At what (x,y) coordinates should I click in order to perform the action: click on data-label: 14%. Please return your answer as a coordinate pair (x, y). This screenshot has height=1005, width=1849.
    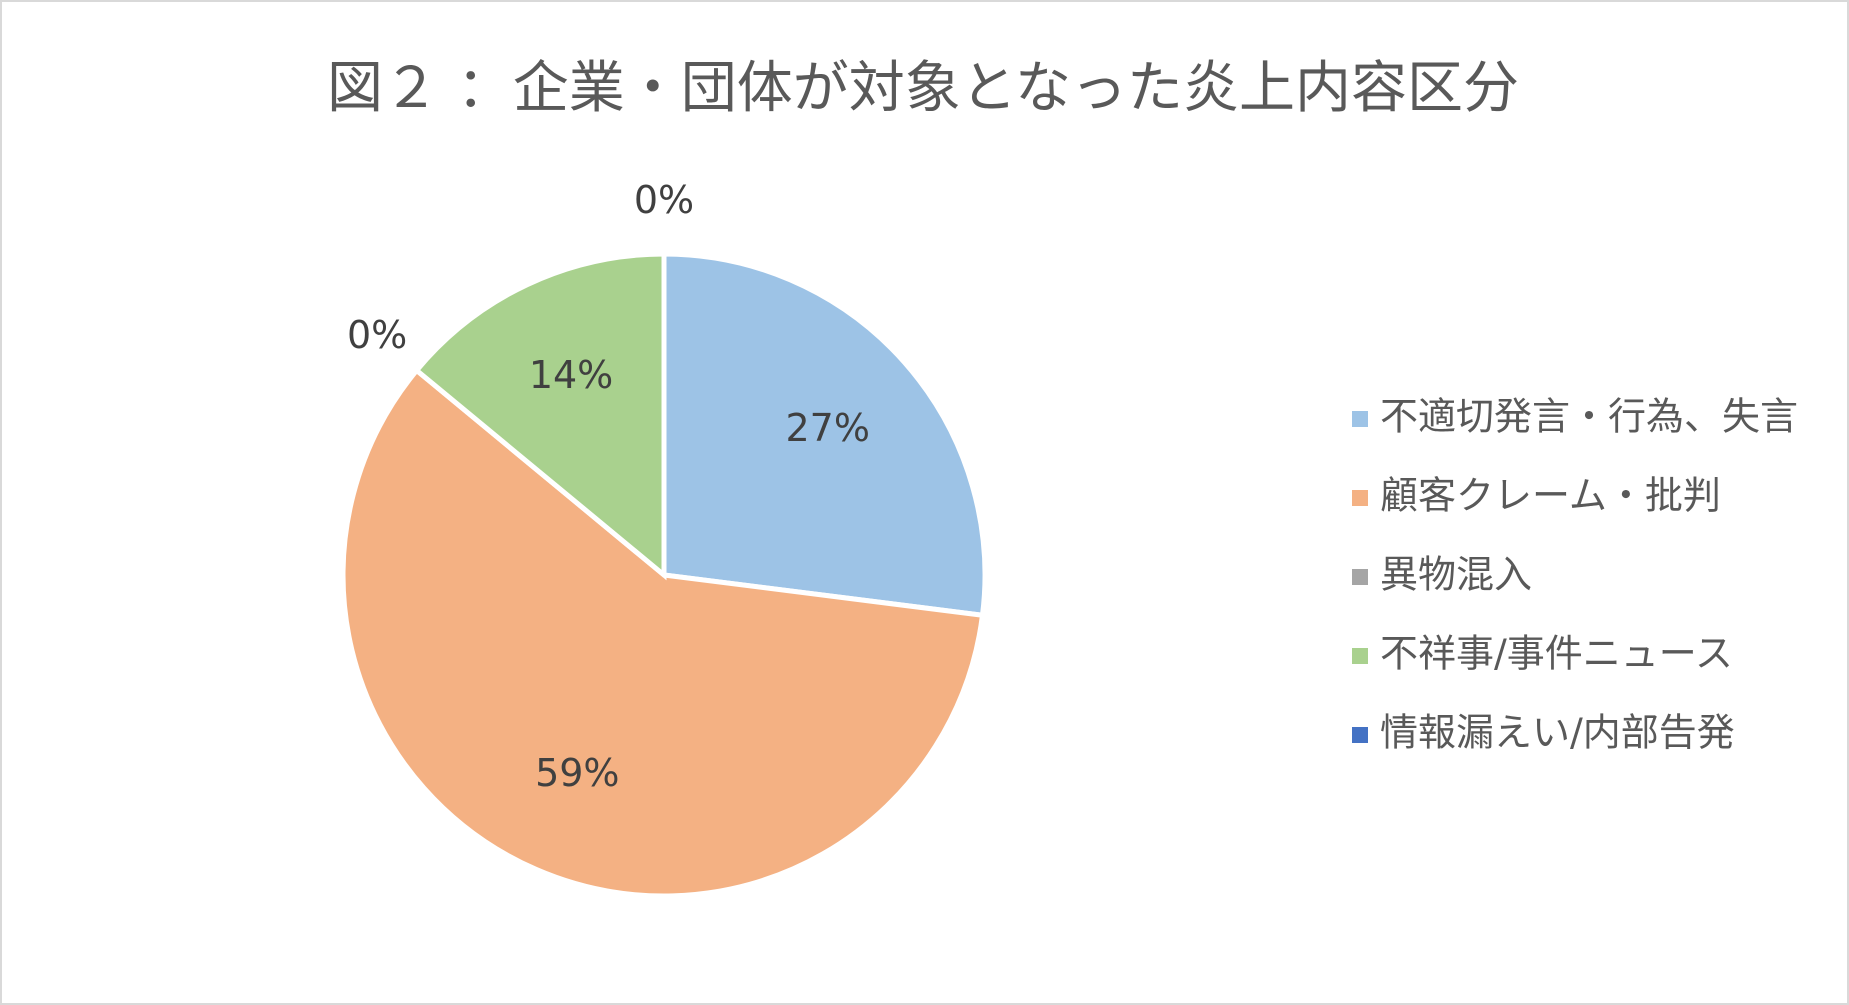
    Looking at the image, I should click on (571, 375).